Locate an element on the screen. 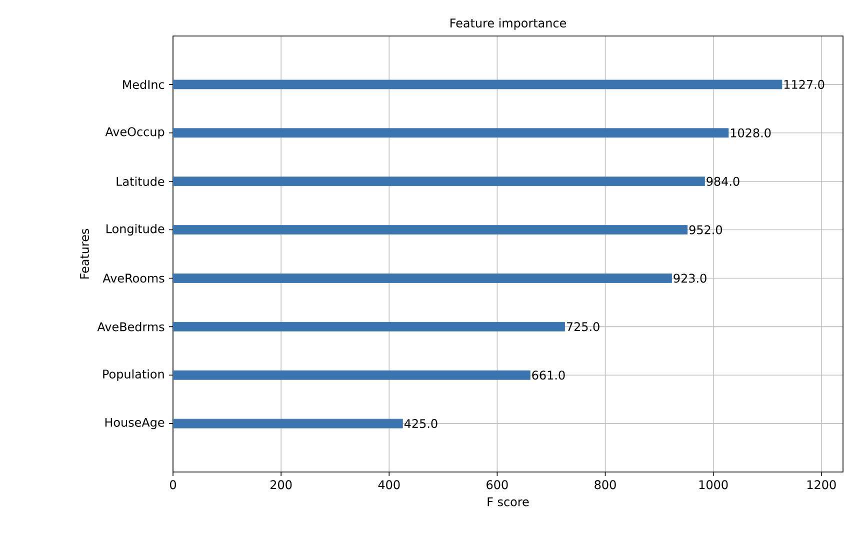 This screenshot has height=540, width=864. y-tick-label: Latitude is located at coordinates (140, 181).